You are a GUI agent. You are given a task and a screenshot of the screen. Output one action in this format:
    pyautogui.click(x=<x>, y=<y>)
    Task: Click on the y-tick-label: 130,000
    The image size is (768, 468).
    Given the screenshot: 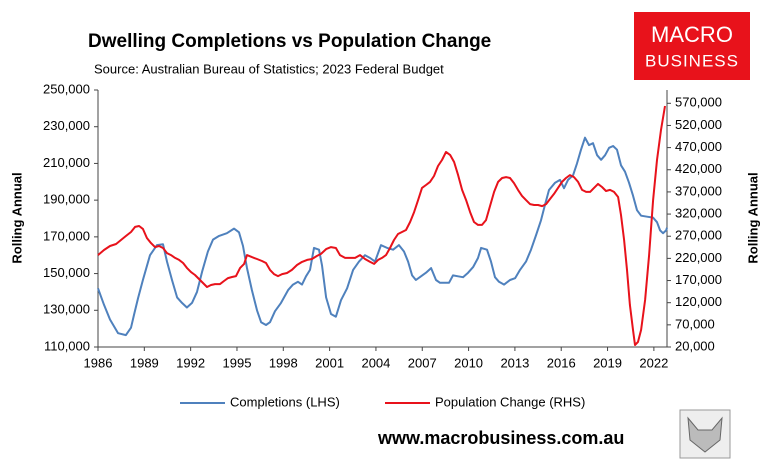 What is the action you would take?
    pyautogui.click(x=66, y=309)
    